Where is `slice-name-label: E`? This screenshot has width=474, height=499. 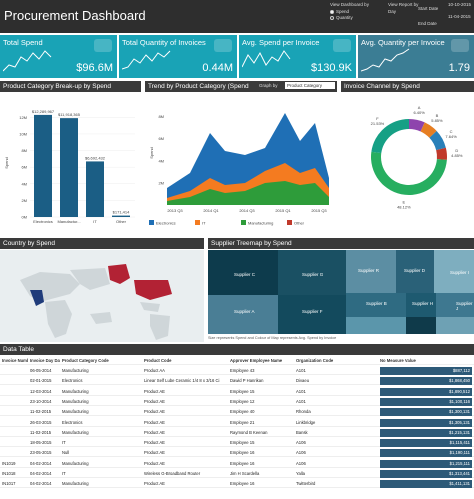
slice-name-label: E is located at coordinates (404, 202).